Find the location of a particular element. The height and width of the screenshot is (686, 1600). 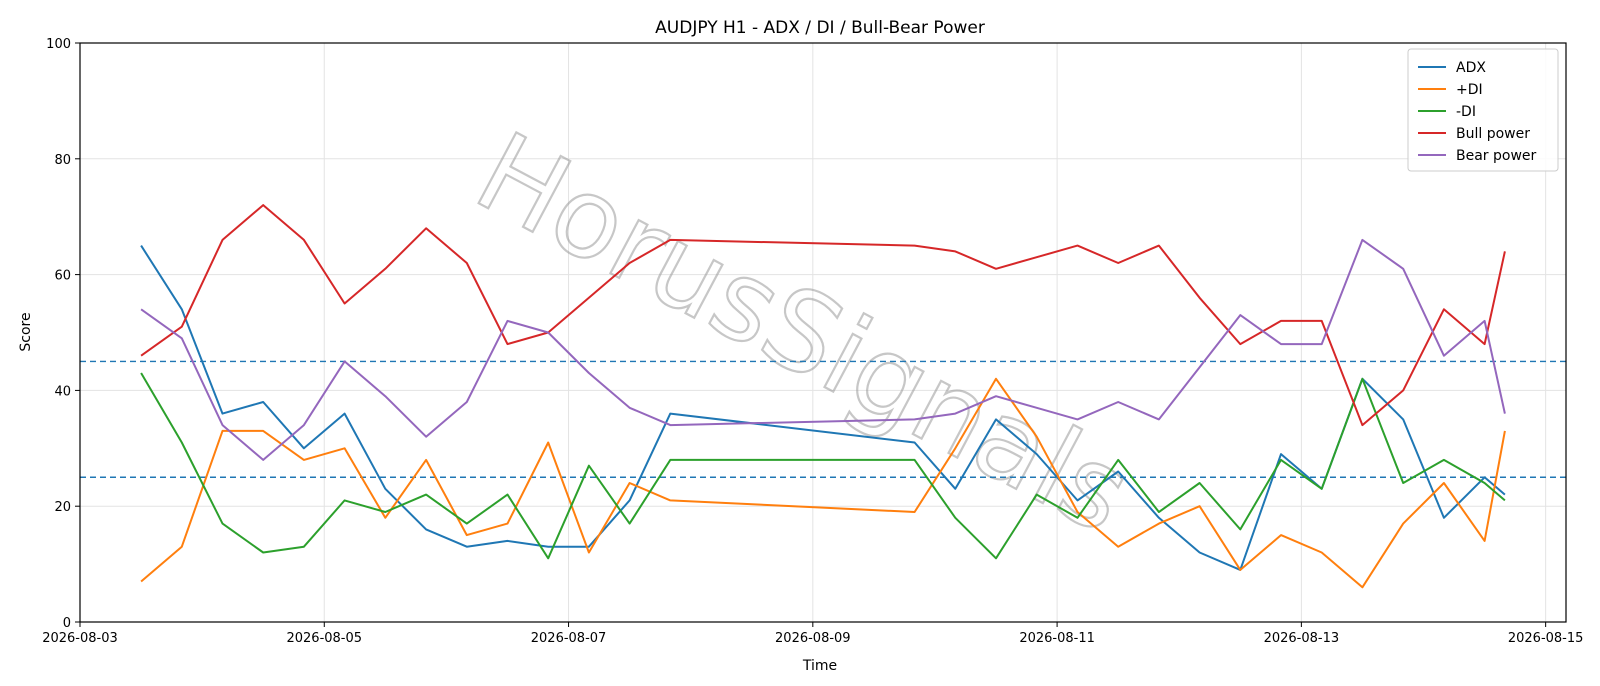

x-axis-label: Time is located at coordinates (819, 666).